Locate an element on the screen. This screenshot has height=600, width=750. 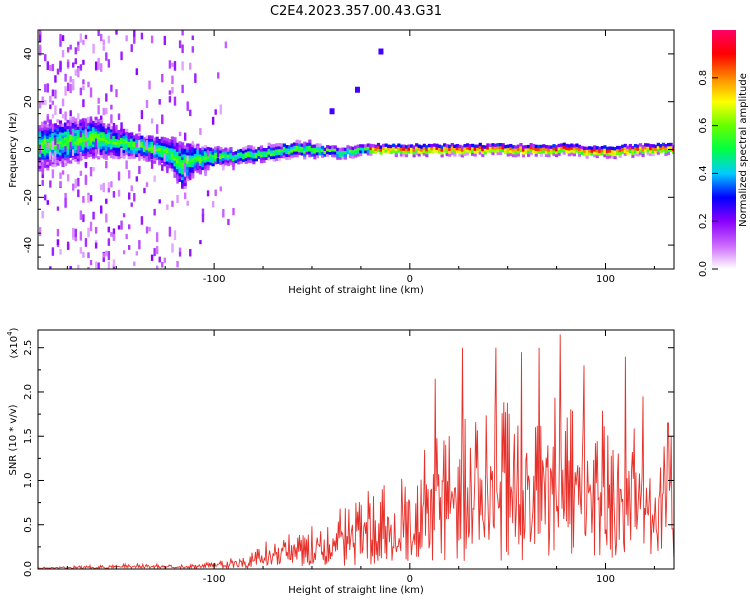
colorbar-tick-label: 0.4 is located at coordinates (703, 173).